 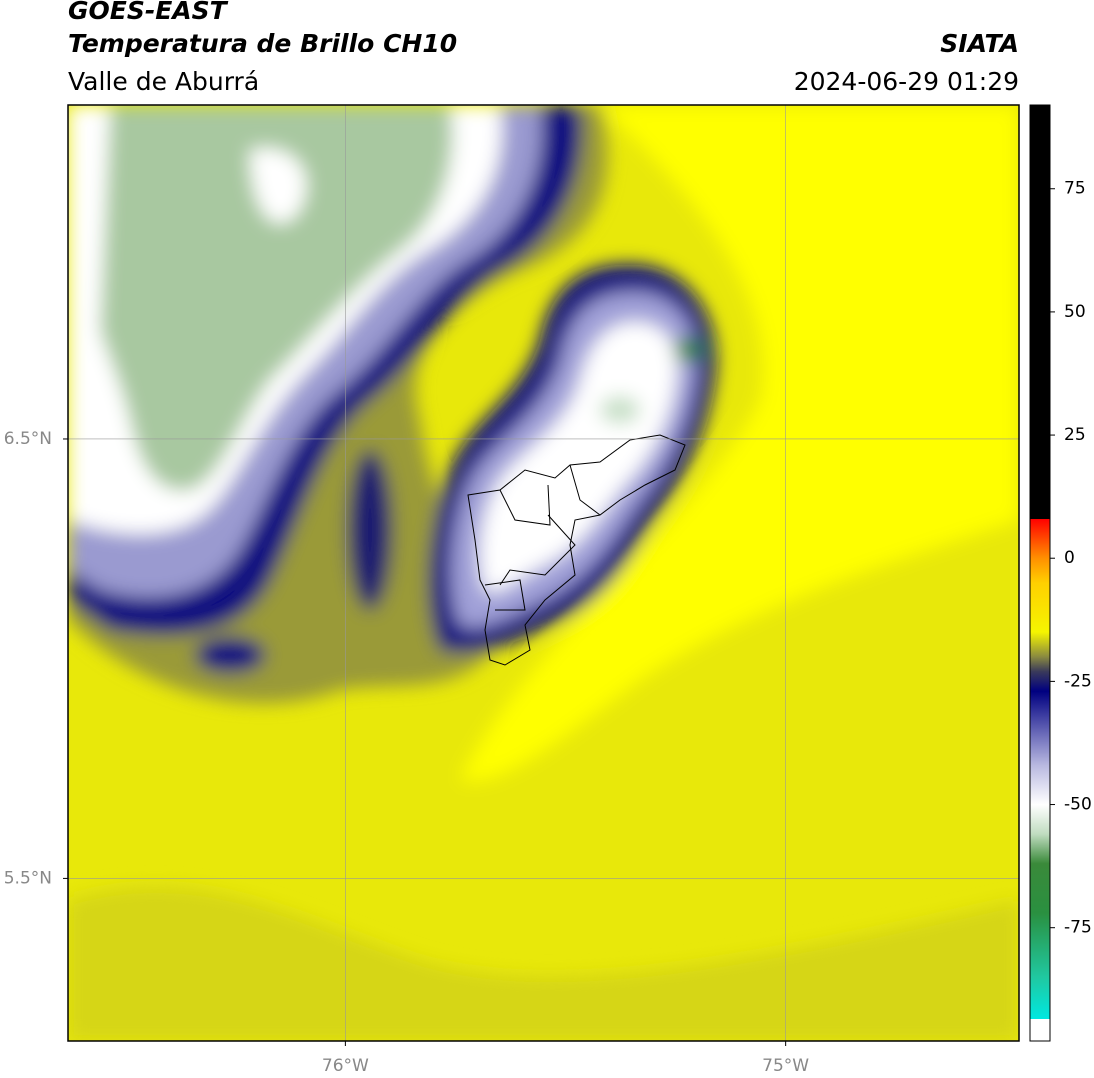 I want to click on y-tick-label: 6.5°N, so click(x=28, y=439).